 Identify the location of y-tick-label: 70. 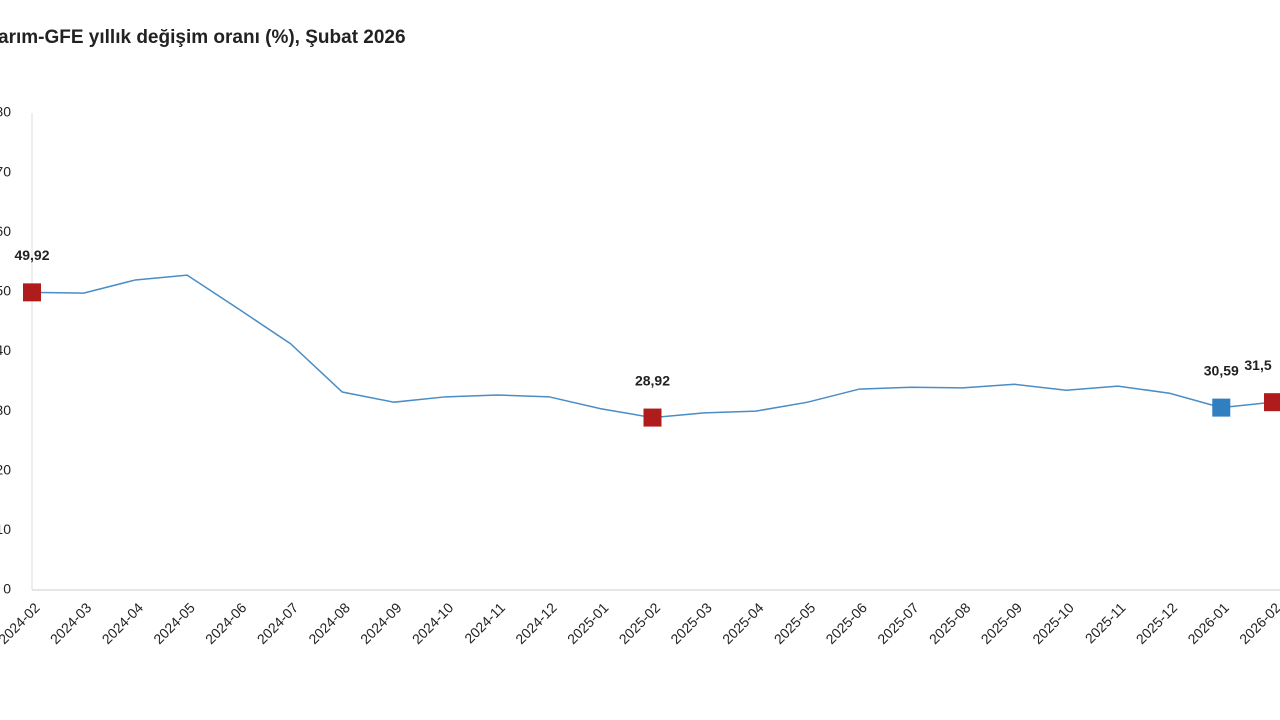
(5, 171).